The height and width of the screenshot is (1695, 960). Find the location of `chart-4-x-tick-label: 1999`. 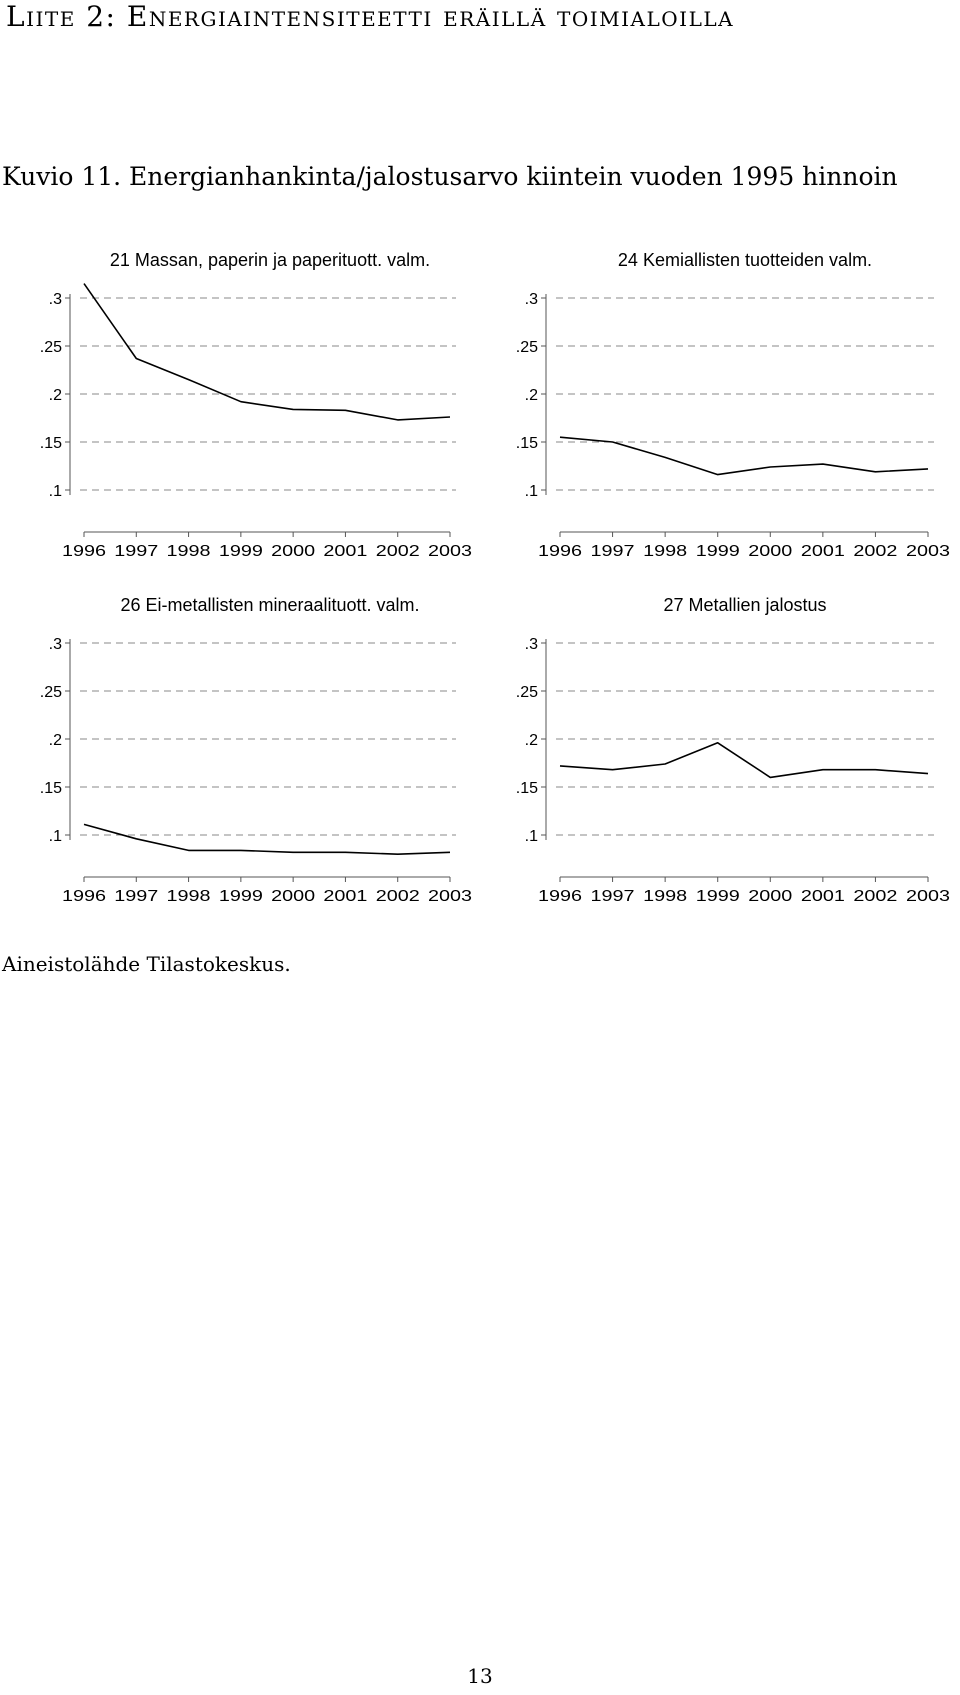

chart-4-x-tick-label: 1999 is located at coordinates (718, 896).